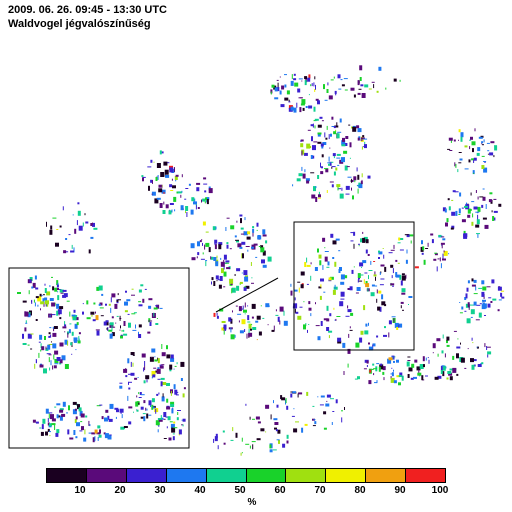 This screenshot has width=512, height=512. I want to click on colorbar-tick-label: 80, so click(360, 490).